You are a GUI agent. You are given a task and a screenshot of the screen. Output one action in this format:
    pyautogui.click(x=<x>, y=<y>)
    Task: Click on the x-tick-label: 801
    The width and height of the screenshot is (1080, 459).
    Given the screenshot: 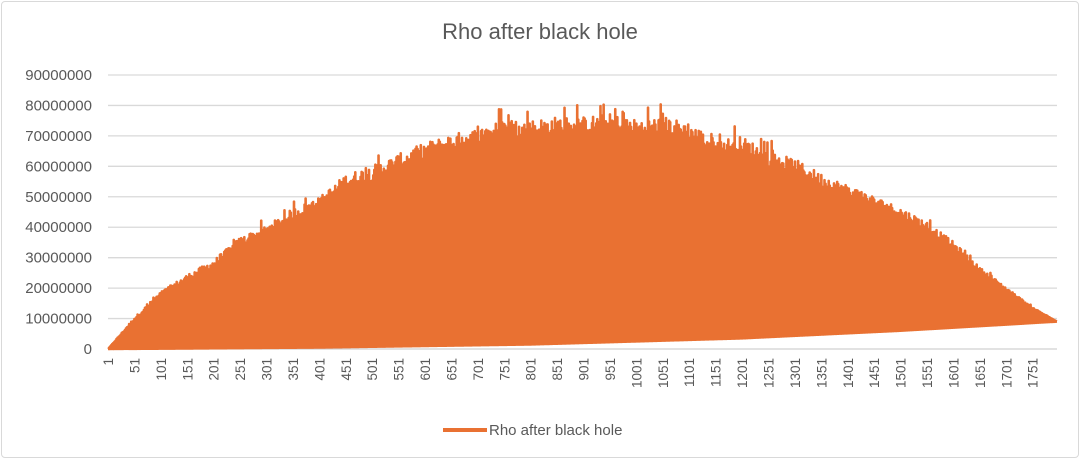 What is the action you would take?
    pyautogui.click(x=531, y=369)
    